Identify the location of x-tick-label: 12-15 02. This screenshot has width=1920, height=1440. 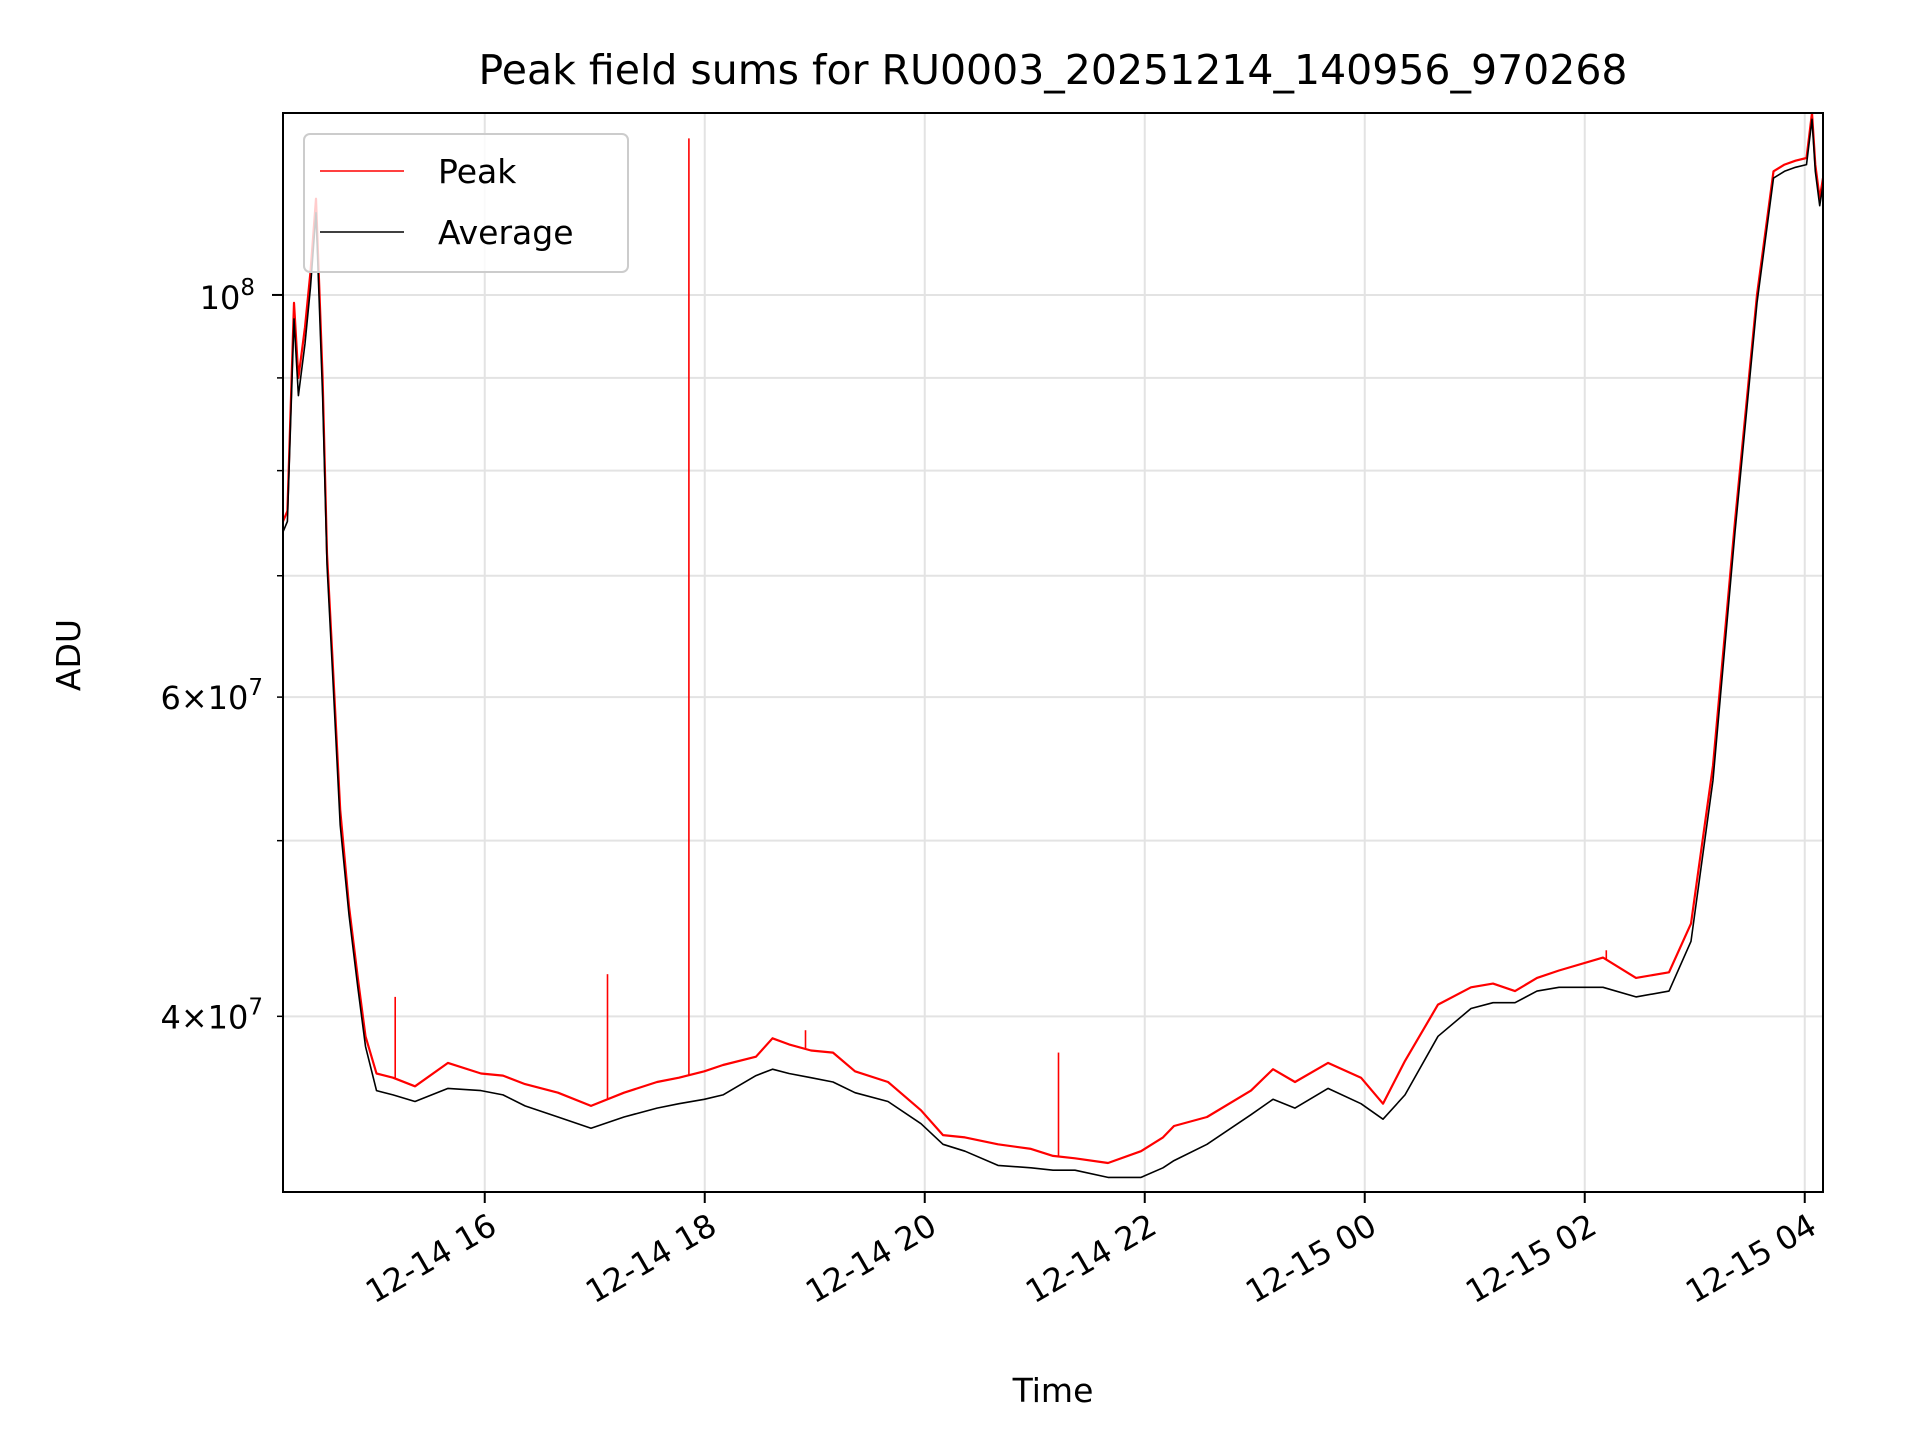
(1531, 1258).